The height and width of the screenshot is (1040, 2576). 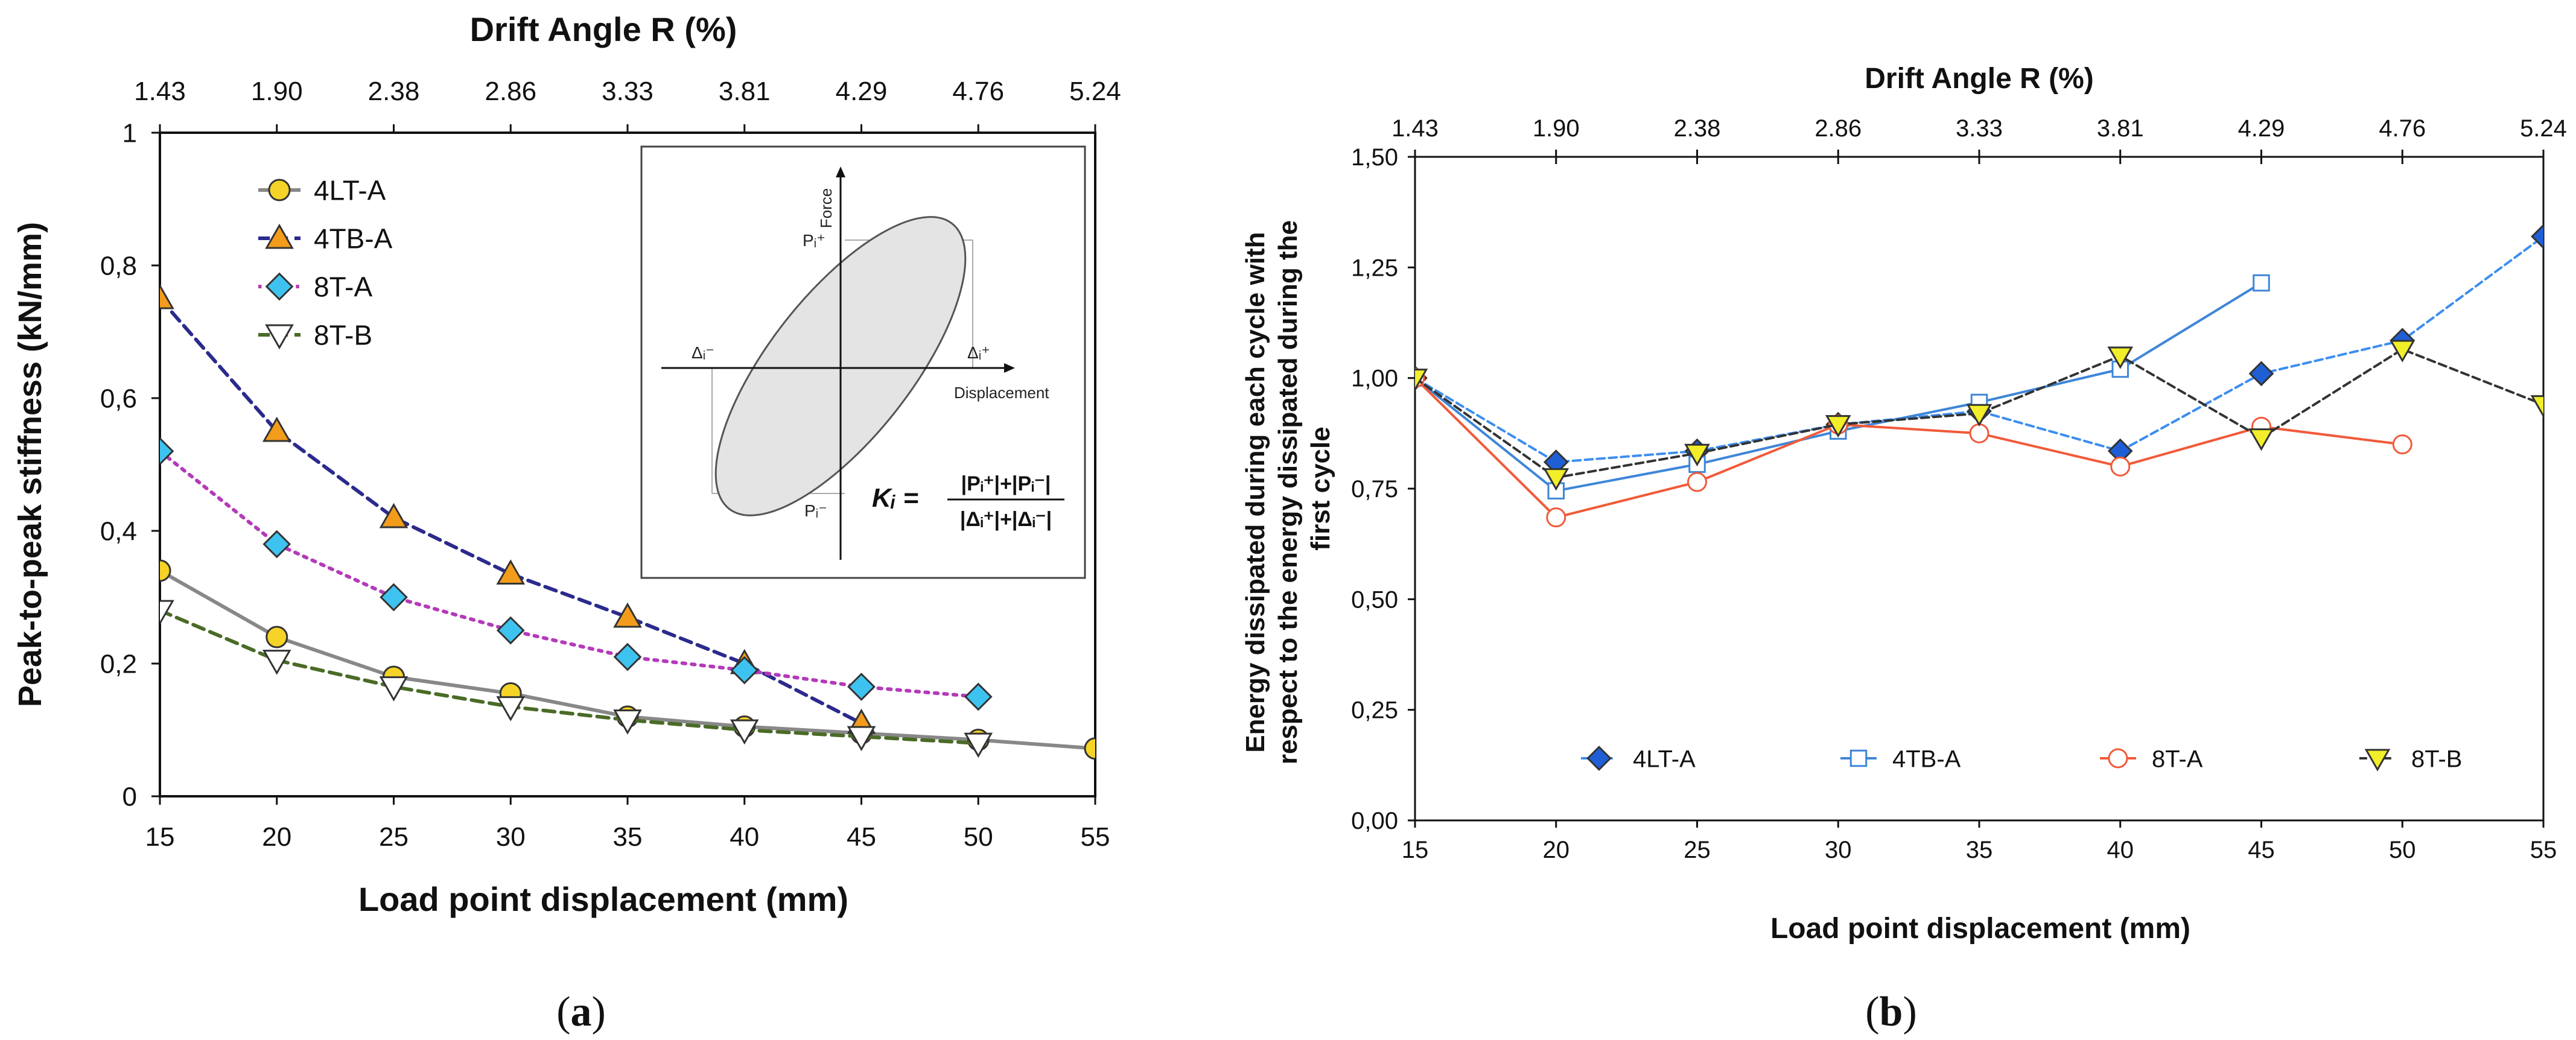 I want to click on legend-item-8t-b: 8T-B, so click(x=2410, y=759).